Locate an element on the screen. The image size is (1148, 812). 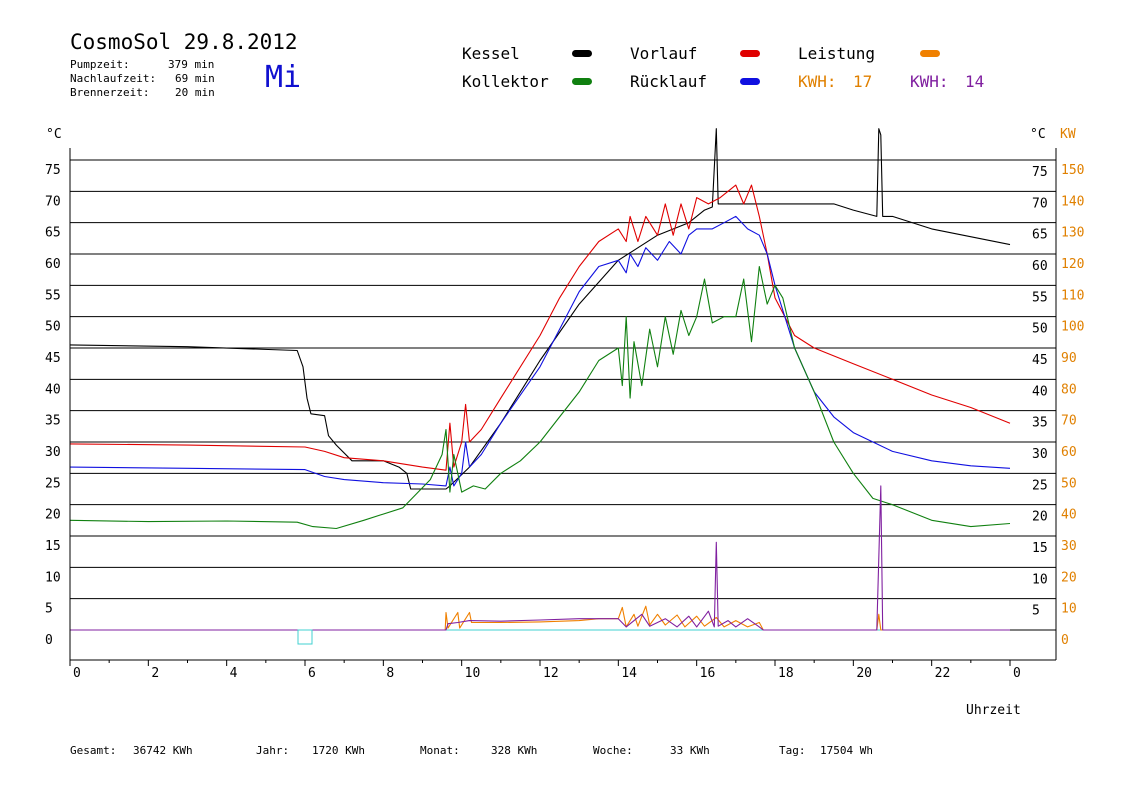
kw-tick-0: 0 is located at coordinates (1065, 640).